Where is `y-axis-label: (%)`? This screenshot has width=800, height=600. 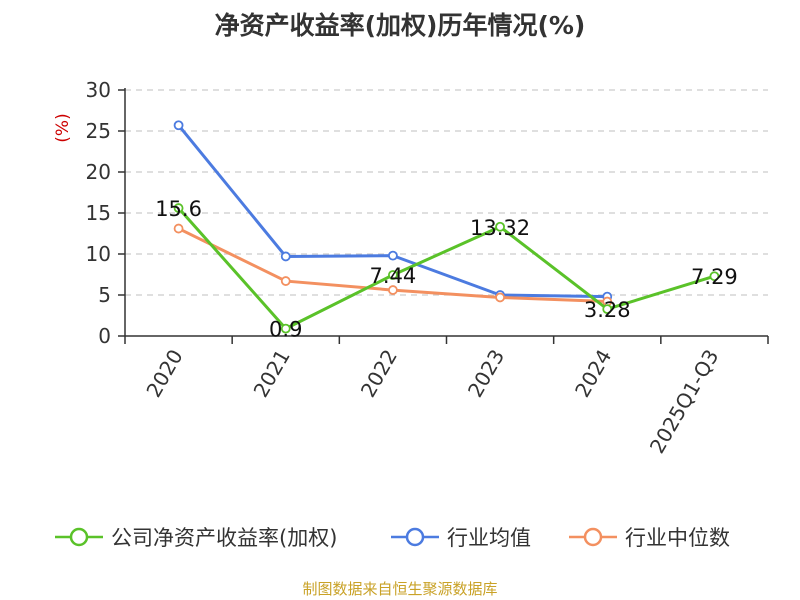 y-axis-label: (%) is located at coordinates (63, 127).